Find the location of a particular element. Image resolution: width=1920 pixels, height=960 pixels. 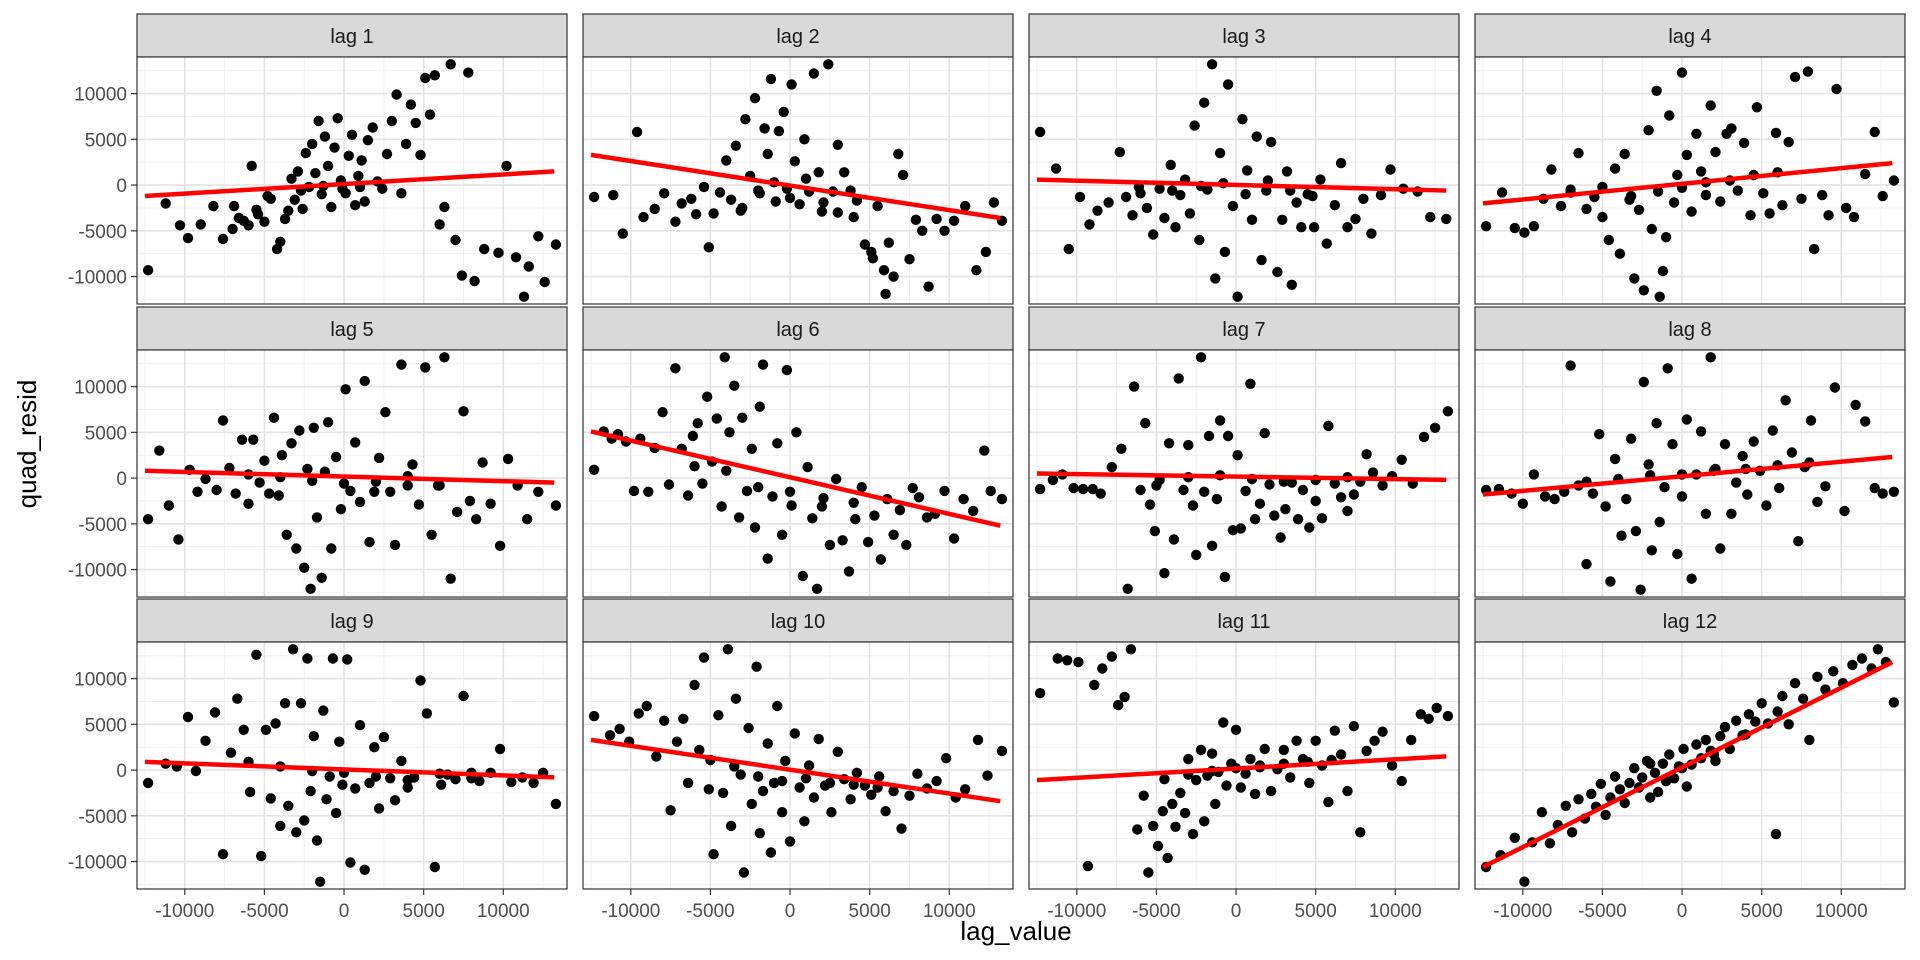

fit-line is located at coordinates (1687, 475).